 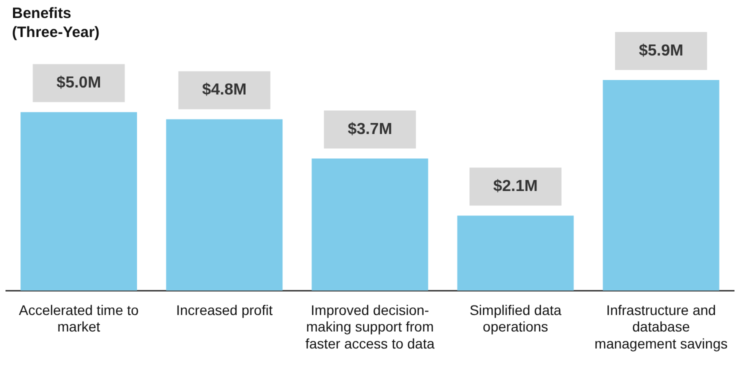 I want to click on data-label: $5.0M, so click(x=79, y=83).